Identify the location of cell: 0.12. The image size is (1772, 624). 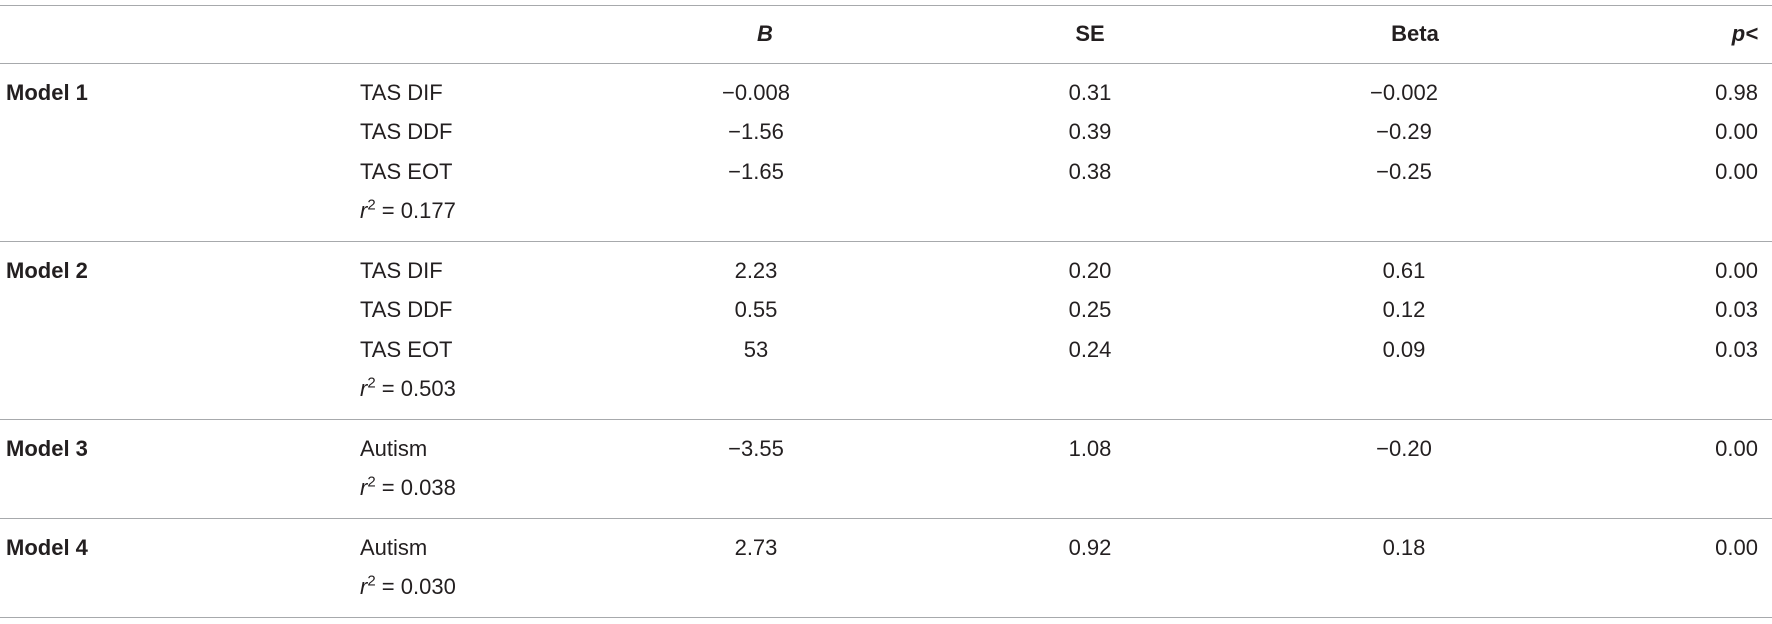
(1404, 310).